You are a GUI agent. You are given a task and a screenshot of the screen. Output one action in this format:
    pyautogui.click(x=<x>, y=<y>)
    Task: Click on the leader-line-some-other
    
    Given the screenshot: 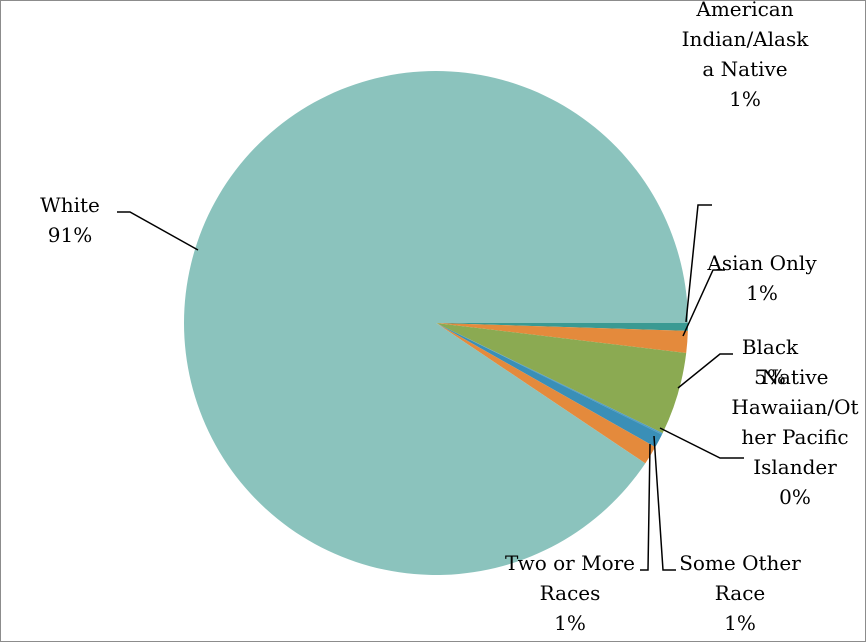 What is the action you would take?
    pyautogui.click(x=664, y=503)
    